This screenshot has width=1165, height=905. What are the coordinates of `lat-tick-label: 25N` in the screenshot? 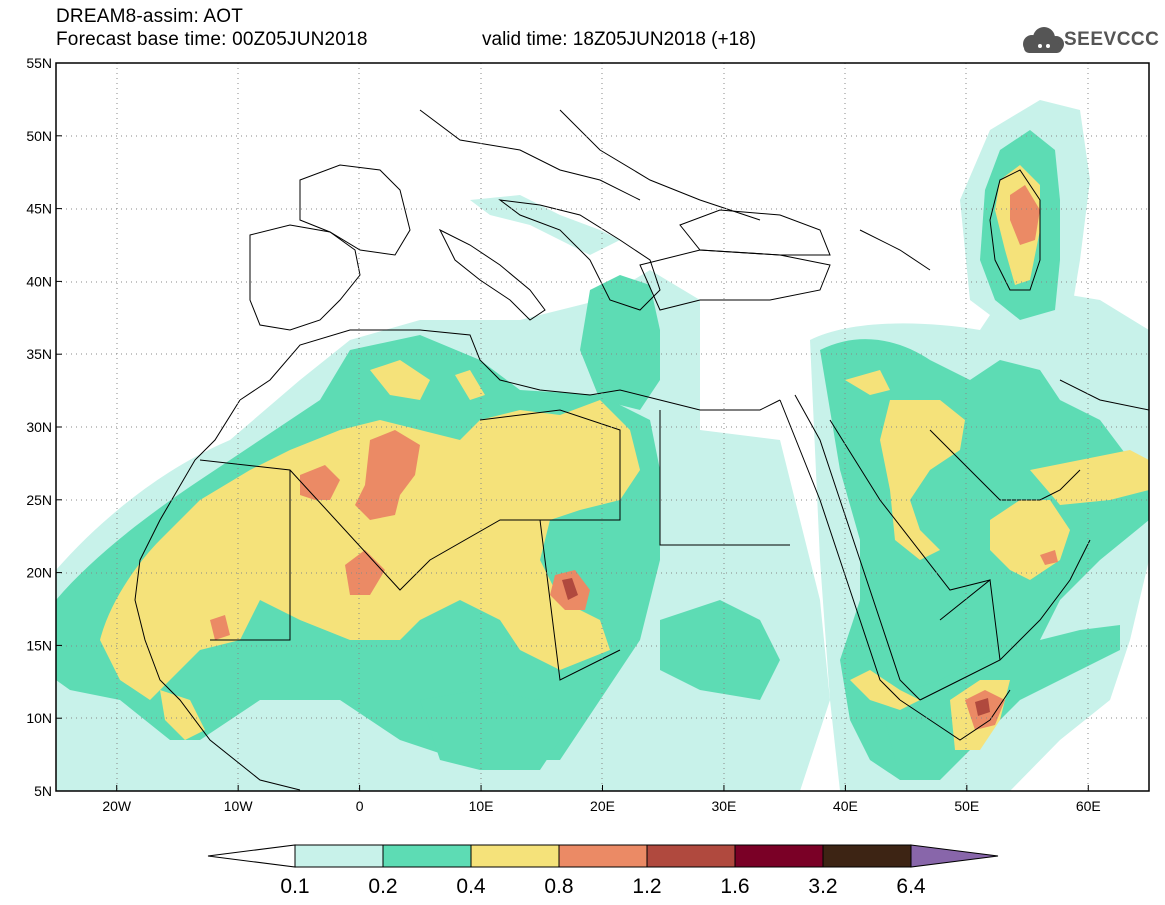 It's located at (39, 500).